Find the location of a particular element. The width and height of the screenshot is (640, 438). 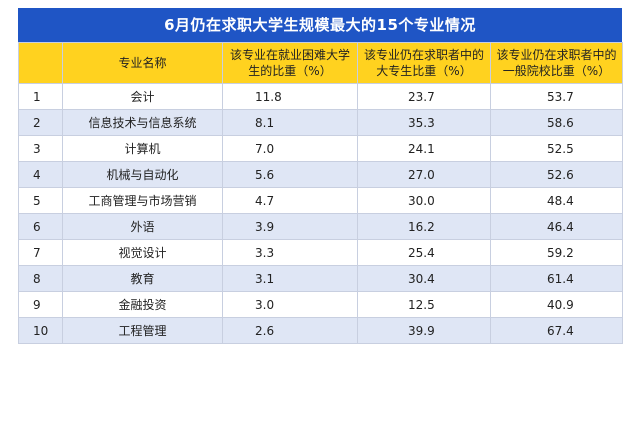

row-index: 6 is located at coordinates (40, 226).